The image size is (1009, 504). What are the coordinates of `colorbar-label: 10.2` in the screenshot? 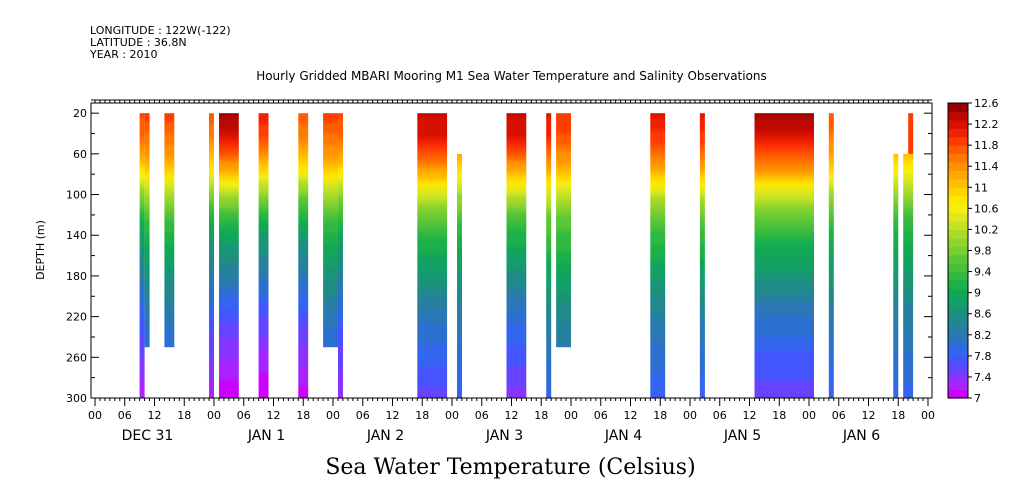 It's located at (986, 229).